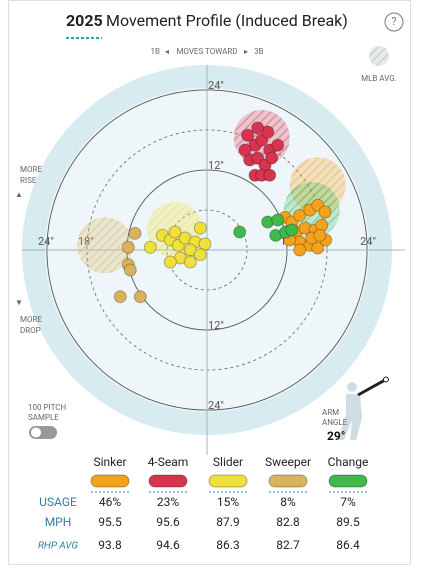 The image size is (431, 570). What do you see at coordinates (330, 412) in the screenshot?
I see `arm-label: ARM` at bounding box center [330, 412].